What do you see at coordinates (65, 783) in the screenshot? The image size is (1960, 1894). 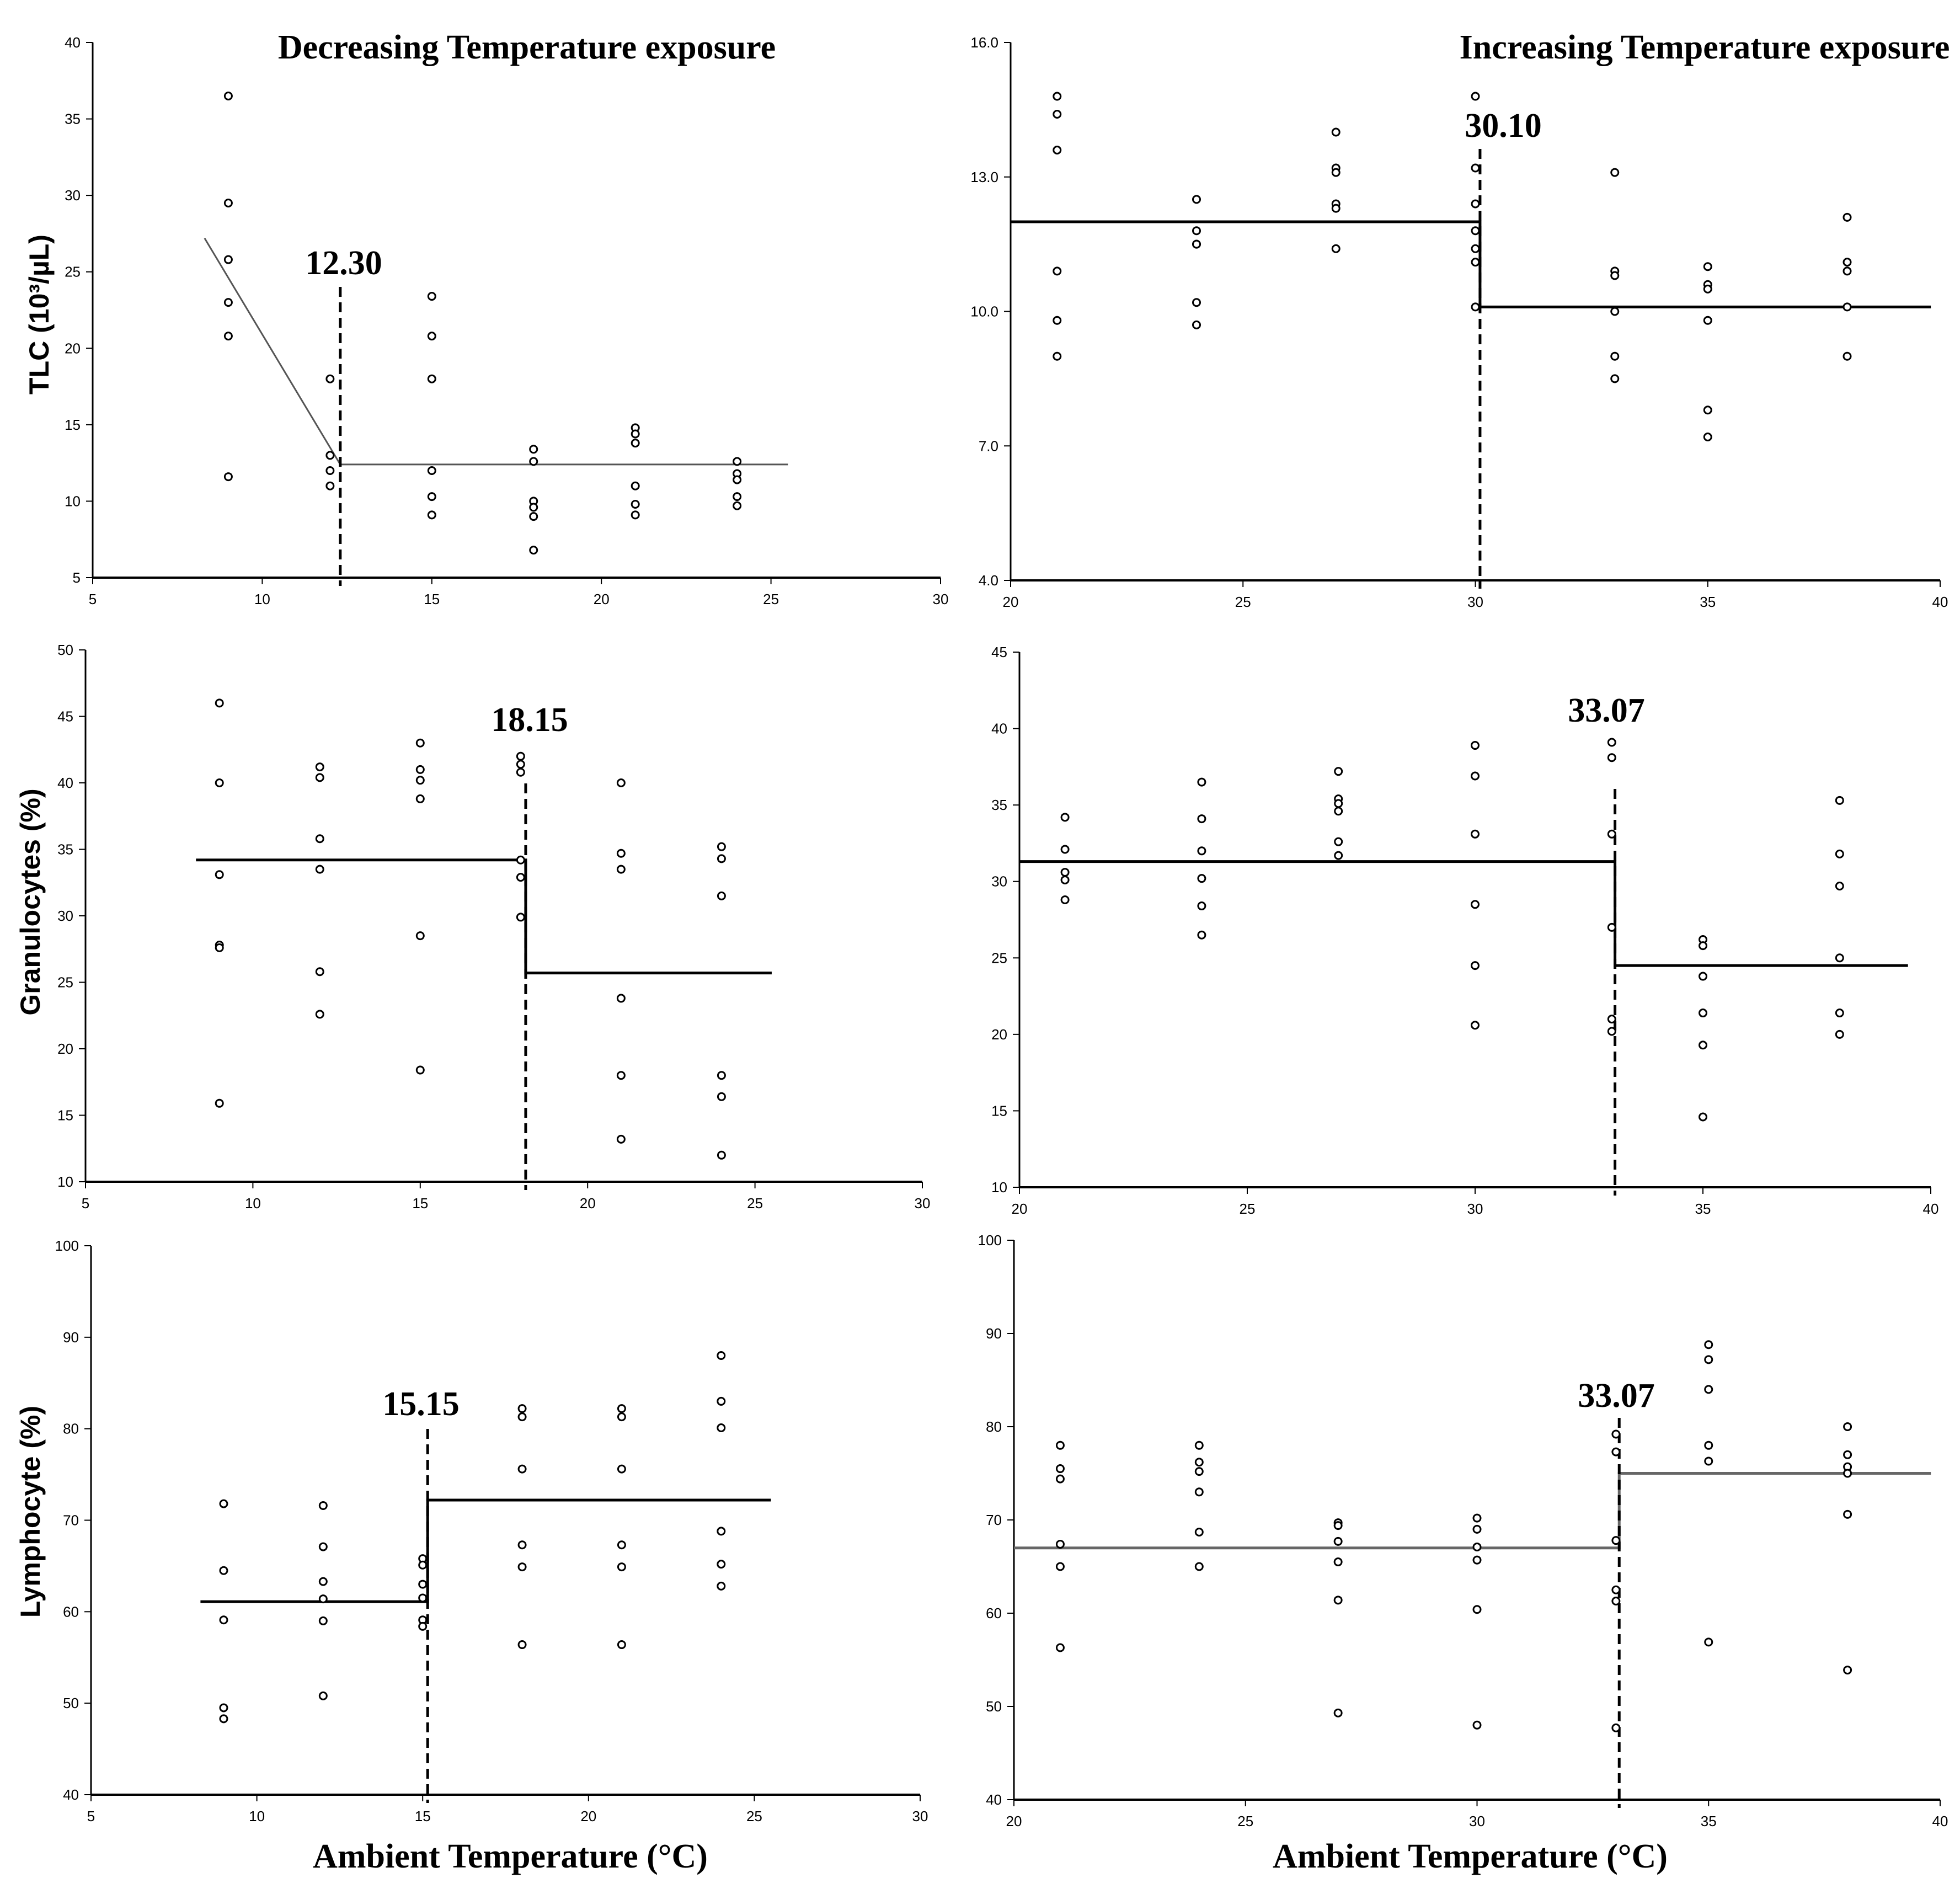 I see `y-tick-label: 40` at bounding box center [65, 783].